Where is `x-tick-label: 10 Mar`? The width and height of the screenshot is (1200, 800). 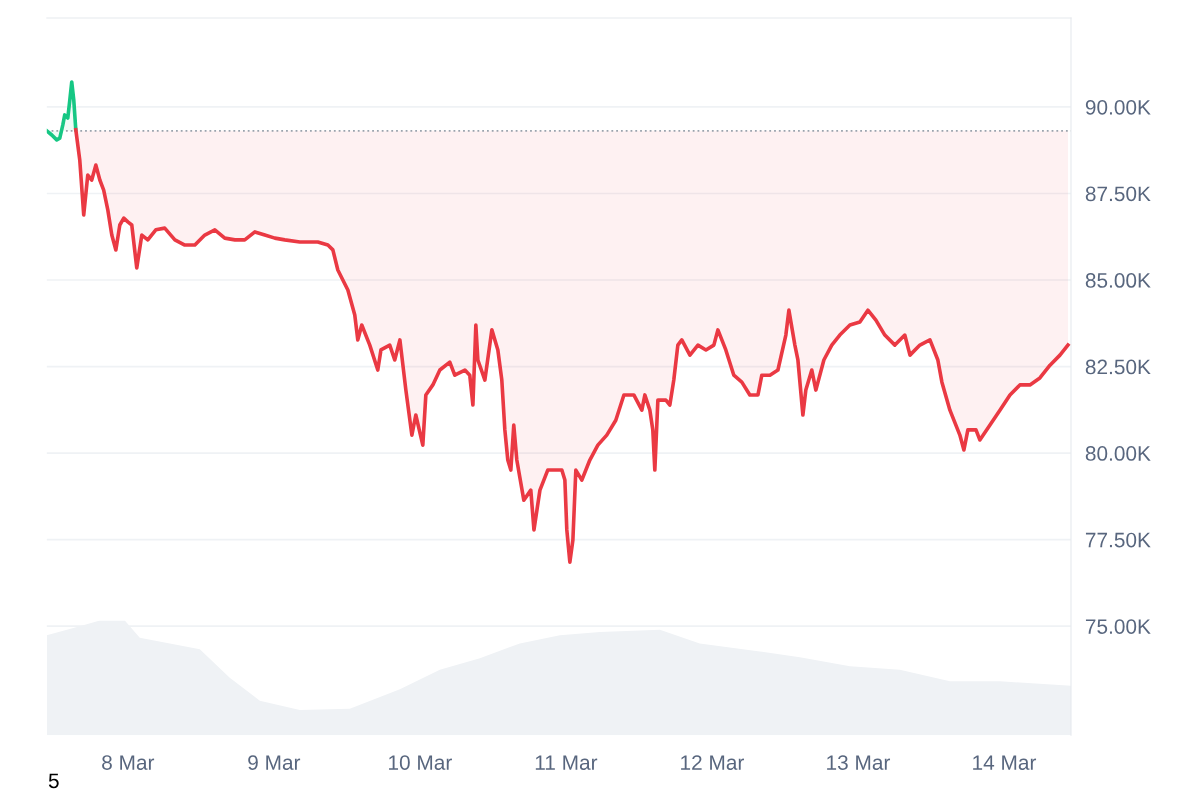
x-tick-label: 10 Mar is located at coordinates (420, 762).